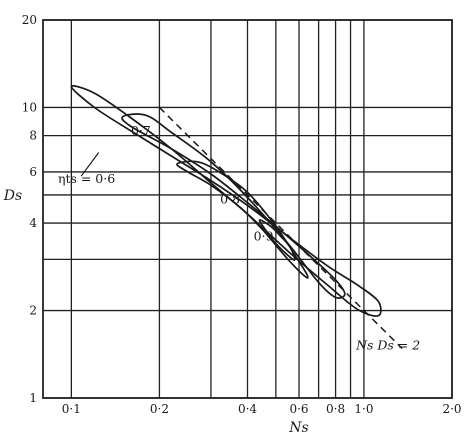  I want to click on eta-label-leader, so click(90, 164).